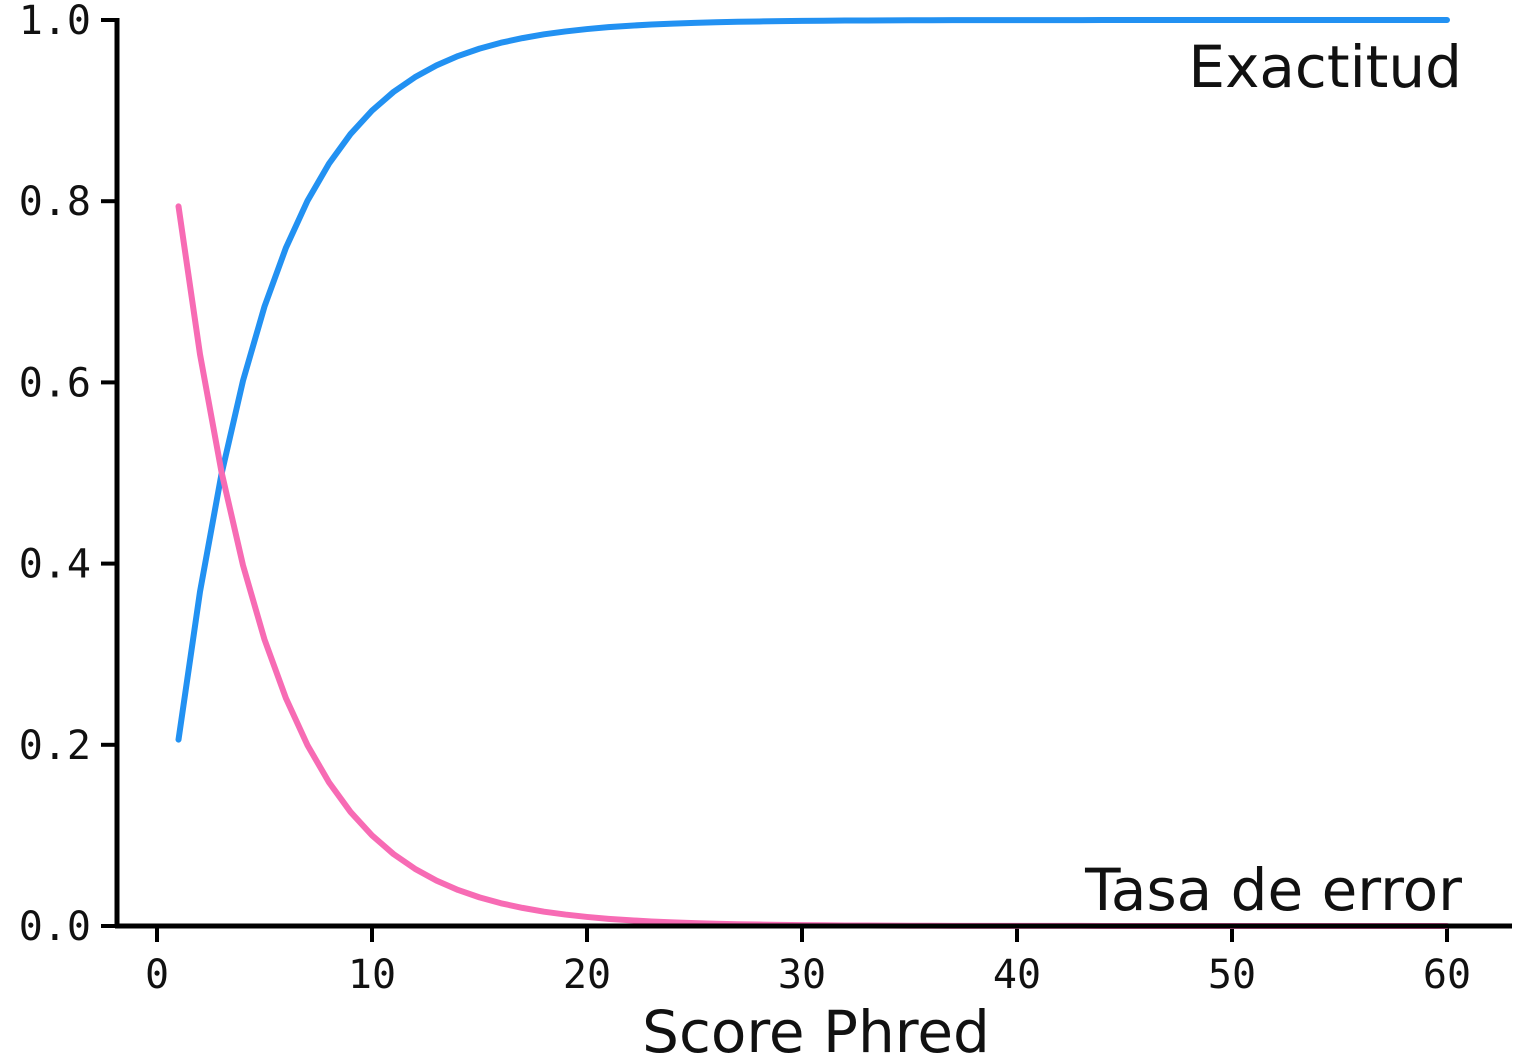 This screenshot has width=1517, height=1058. Describe the element at coordinates (802, 975) in the screenshot. I see `x-tick-label: 30` at that location.